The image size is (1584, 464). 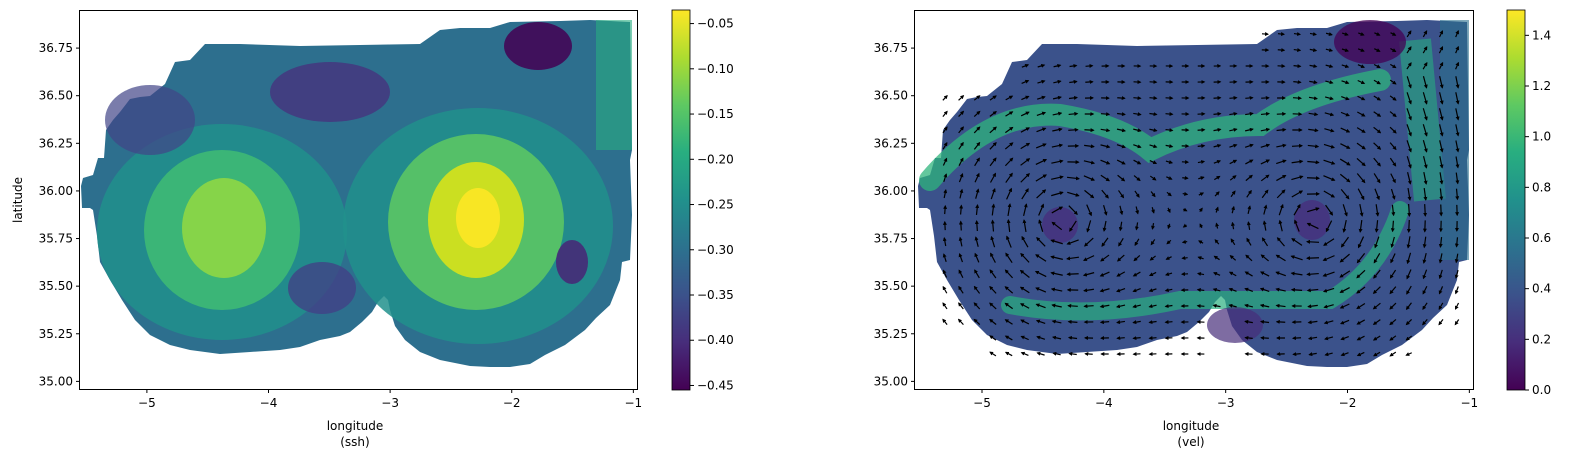 I want to click on ssh-colorbar-tick-label: −0.10, so click(x=715, y=69).